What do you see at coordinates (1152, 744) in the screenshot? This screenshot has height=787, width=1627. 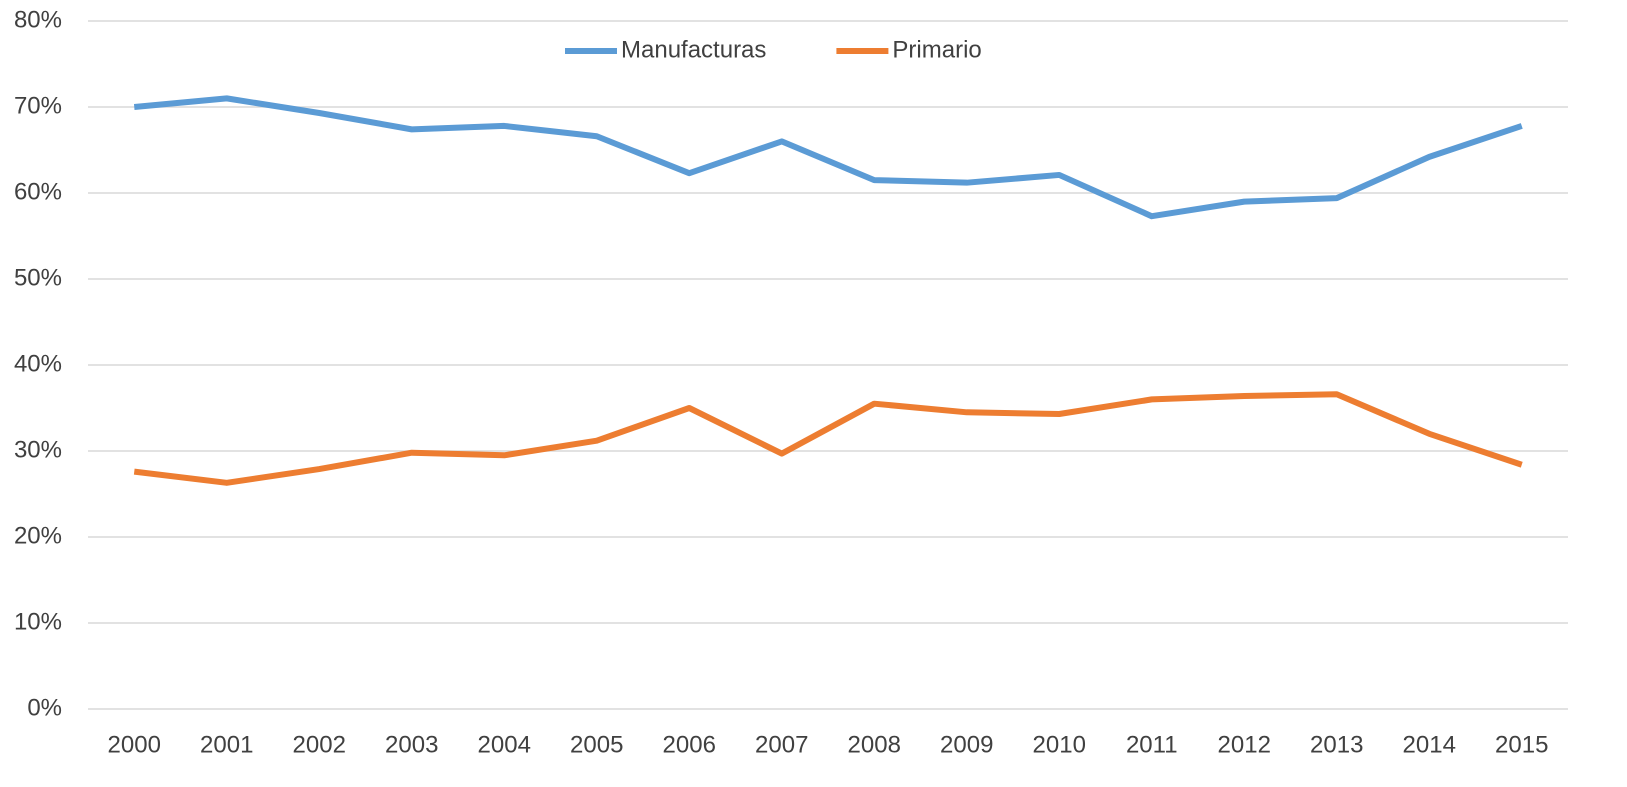 I see `x-tick-label: 2011` at bounding box center [1152, 744].